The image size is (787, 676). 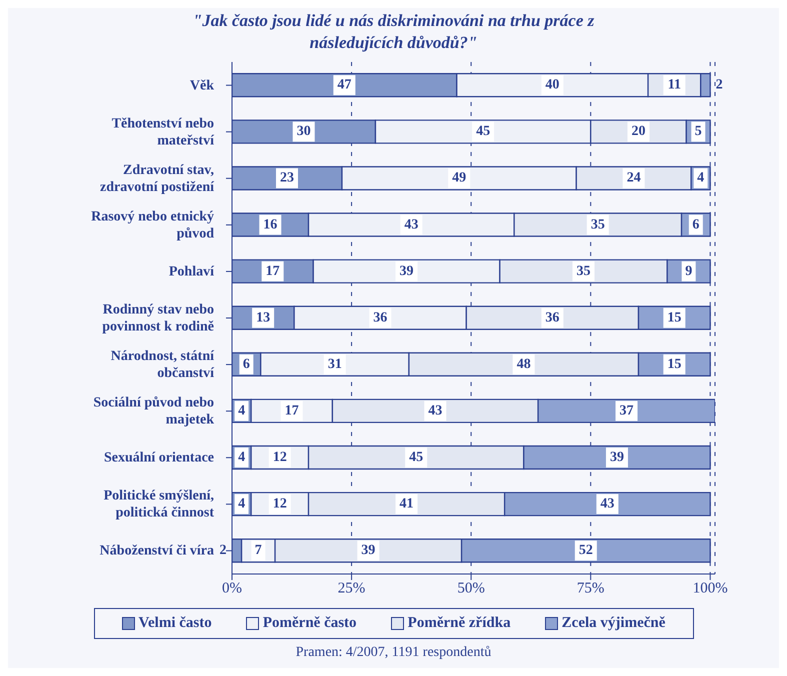 What do you see at coordinates (613, 623) in the screenshot?
I see `legend-label: Zcela výjimečně` at bounding box center [613, 623].